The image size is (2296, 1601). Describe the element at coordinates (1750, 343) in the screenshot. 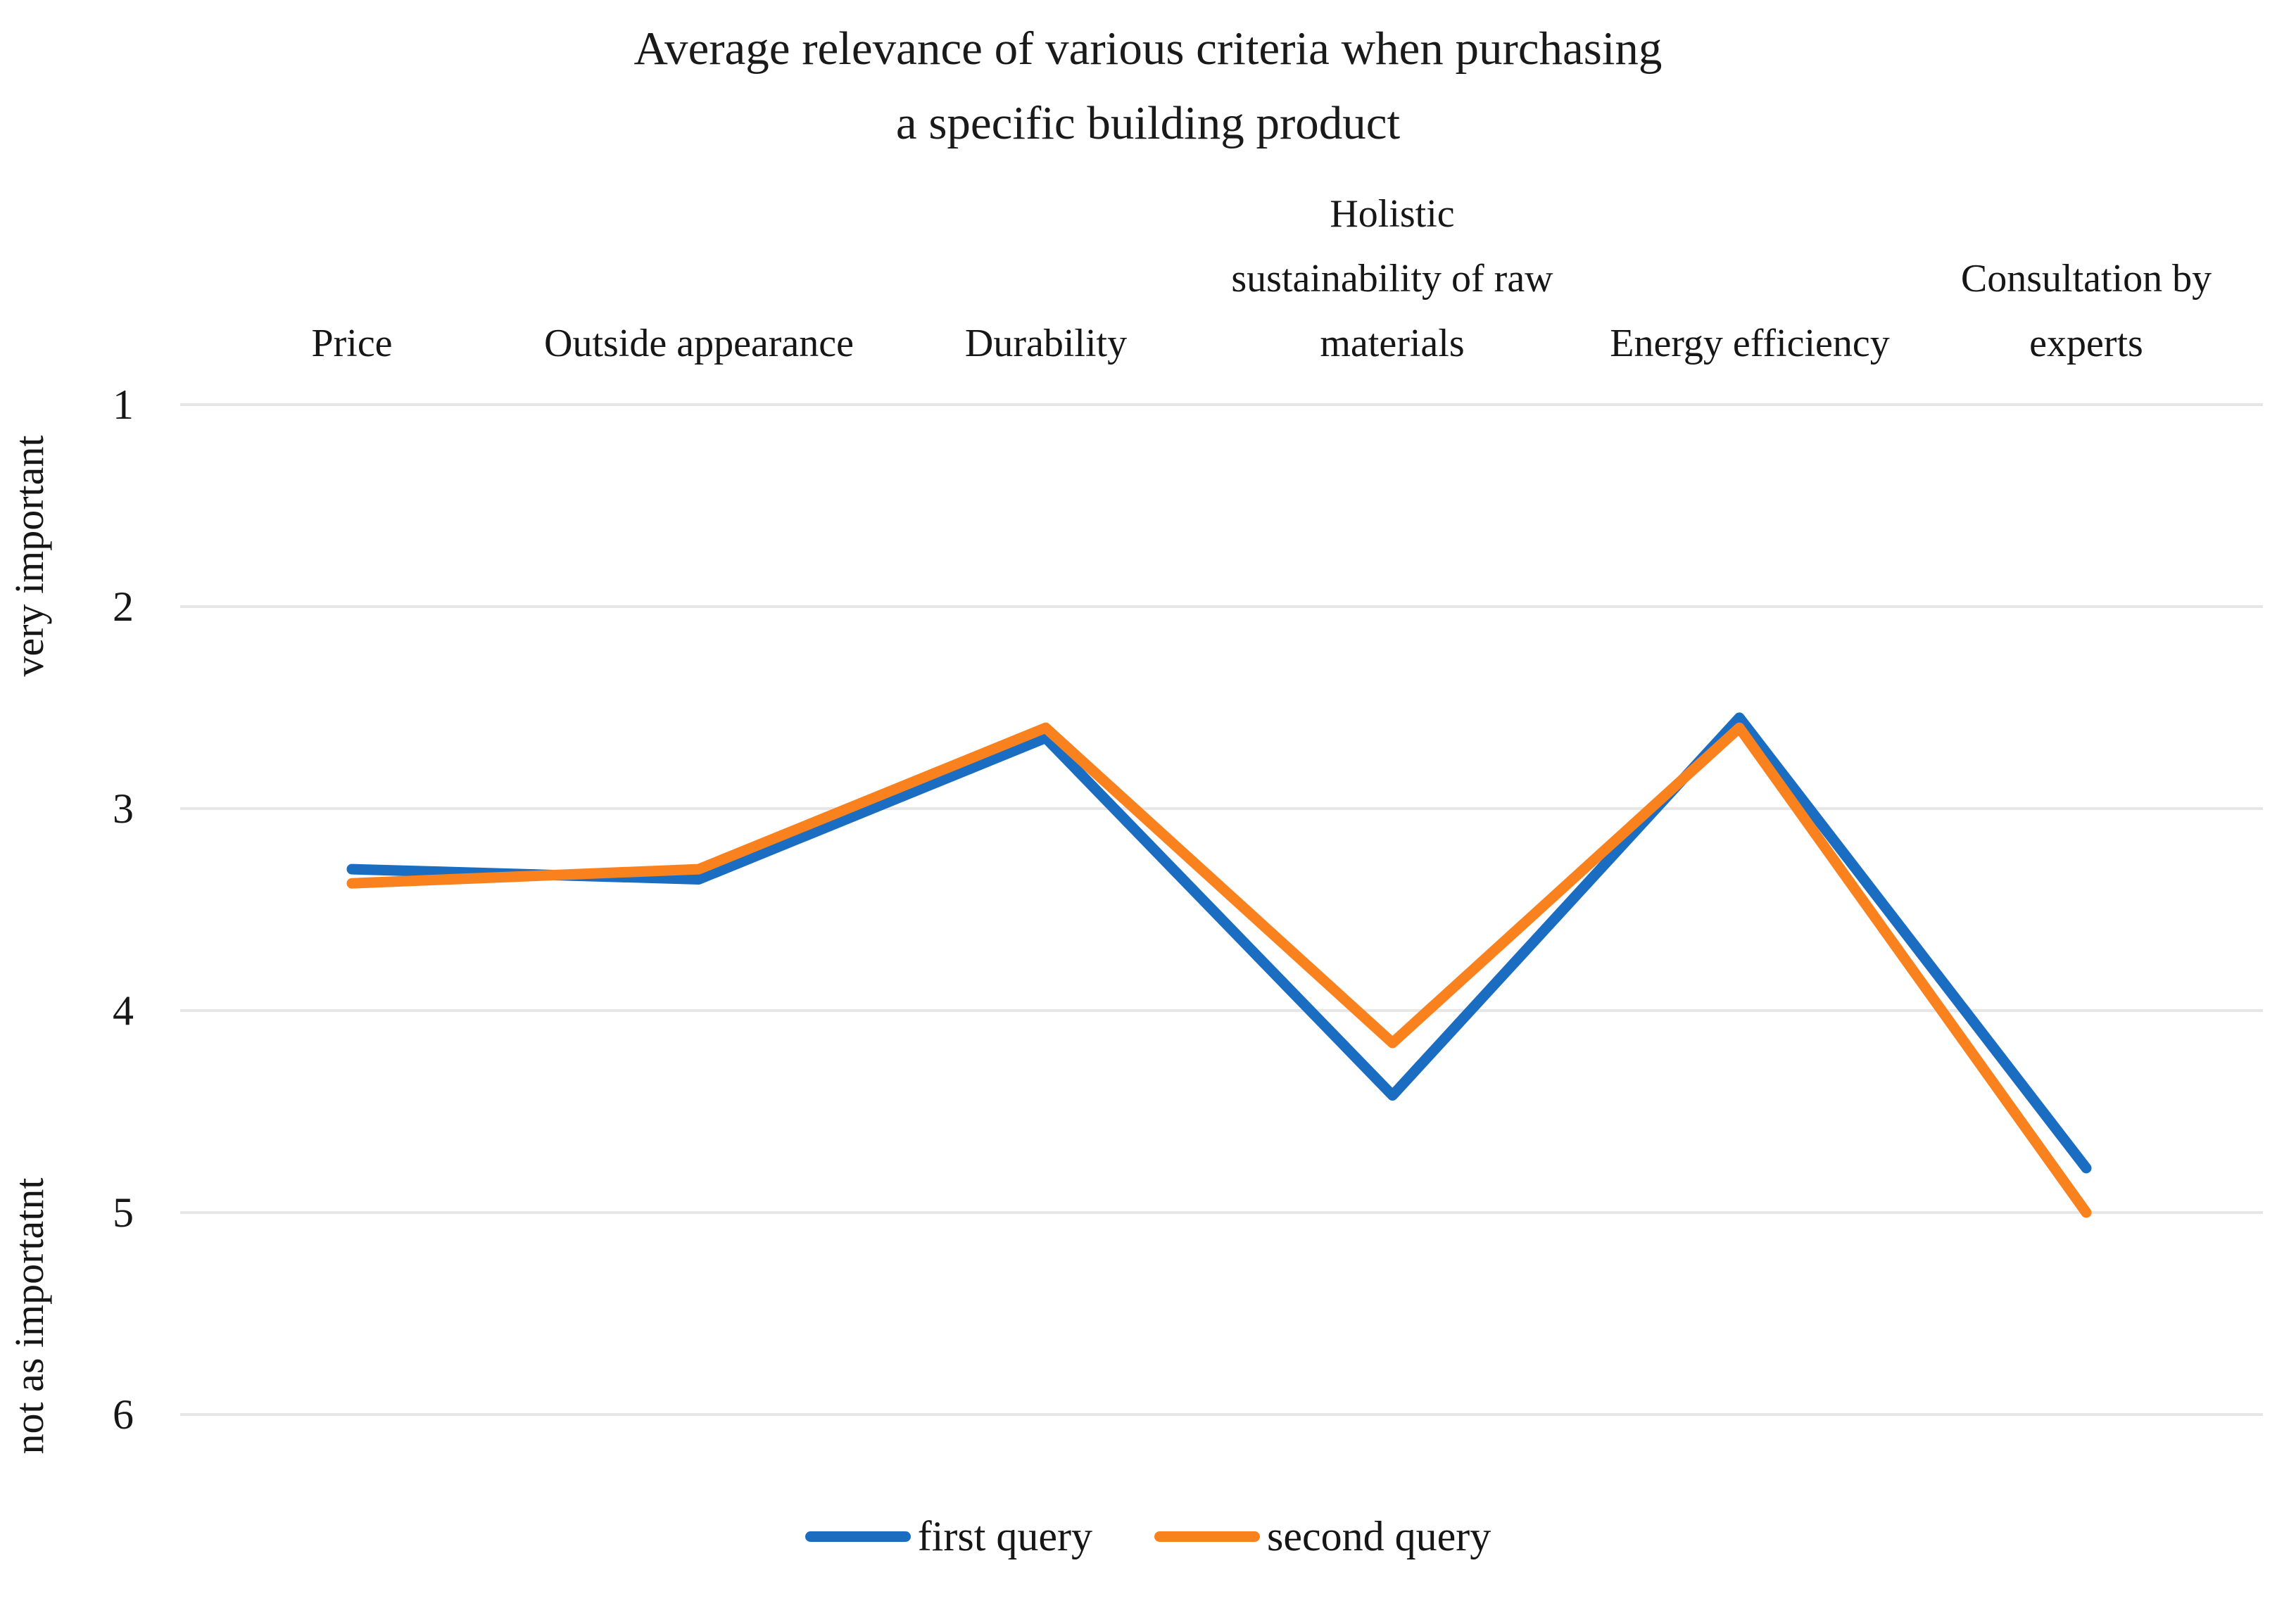

I see `category-label-energy-efficiency: Energy efficiency` at that location.